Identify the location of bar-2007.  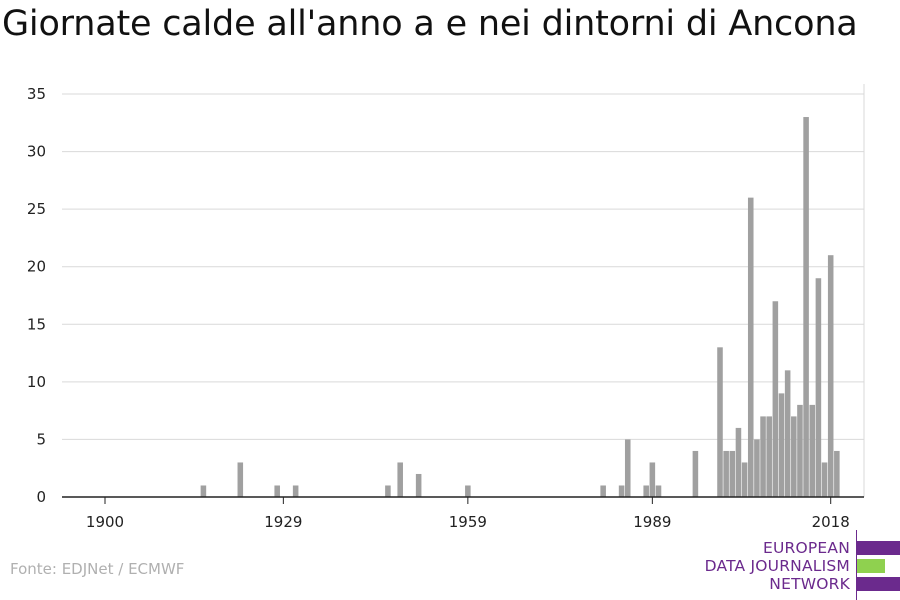
(763, 456).